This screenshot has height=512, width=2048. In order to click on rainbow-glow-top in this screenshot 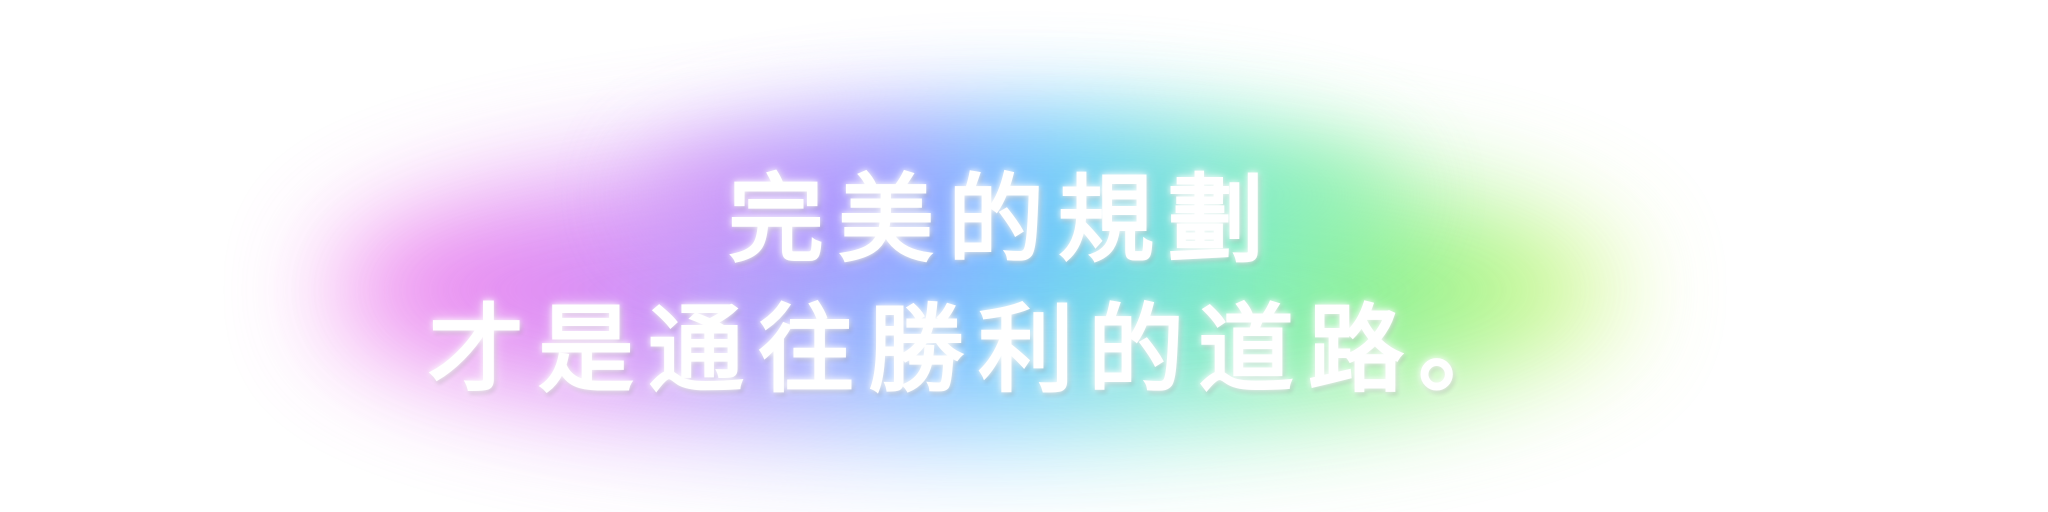, I will do `click(1020, 195)`.